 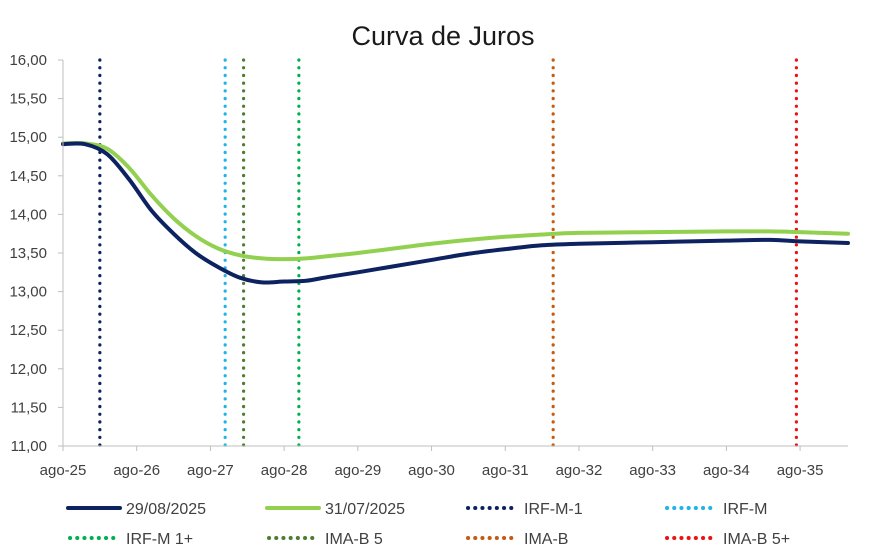 I want to click on legend-label-irf-m-1-: IRF-M 1+, so click(x=159, y=539).